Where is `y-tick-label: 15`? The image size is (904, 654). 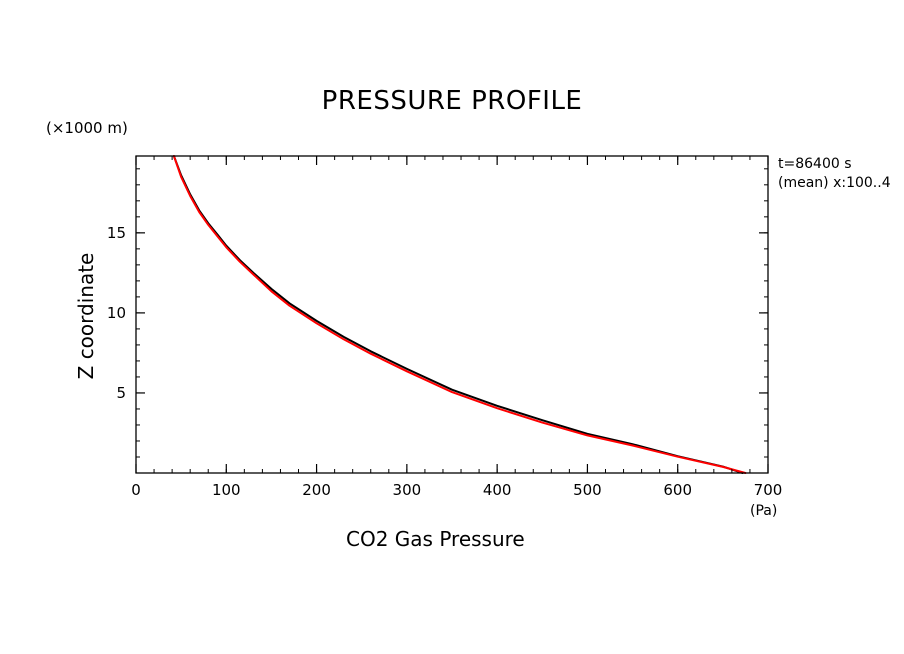
y-tick-label: 15 is located at coordinates (116, 233).